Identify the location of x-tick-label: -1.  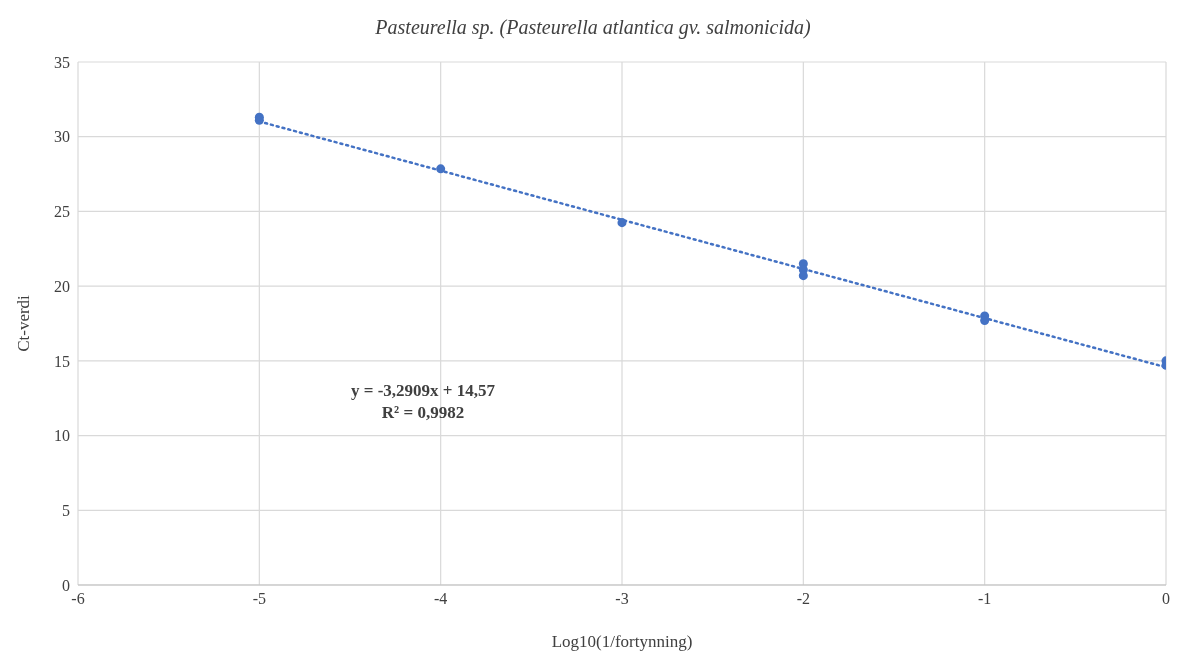
(985, 599).